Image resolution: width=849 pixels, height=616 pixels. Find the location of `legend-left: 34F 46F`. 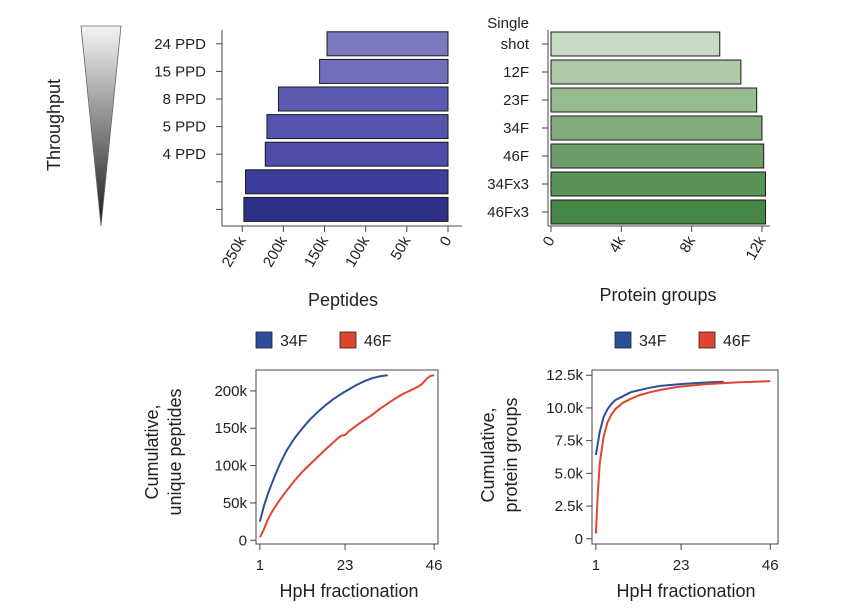

legend-left: 34F 46F is located at coordinates (323, 340).